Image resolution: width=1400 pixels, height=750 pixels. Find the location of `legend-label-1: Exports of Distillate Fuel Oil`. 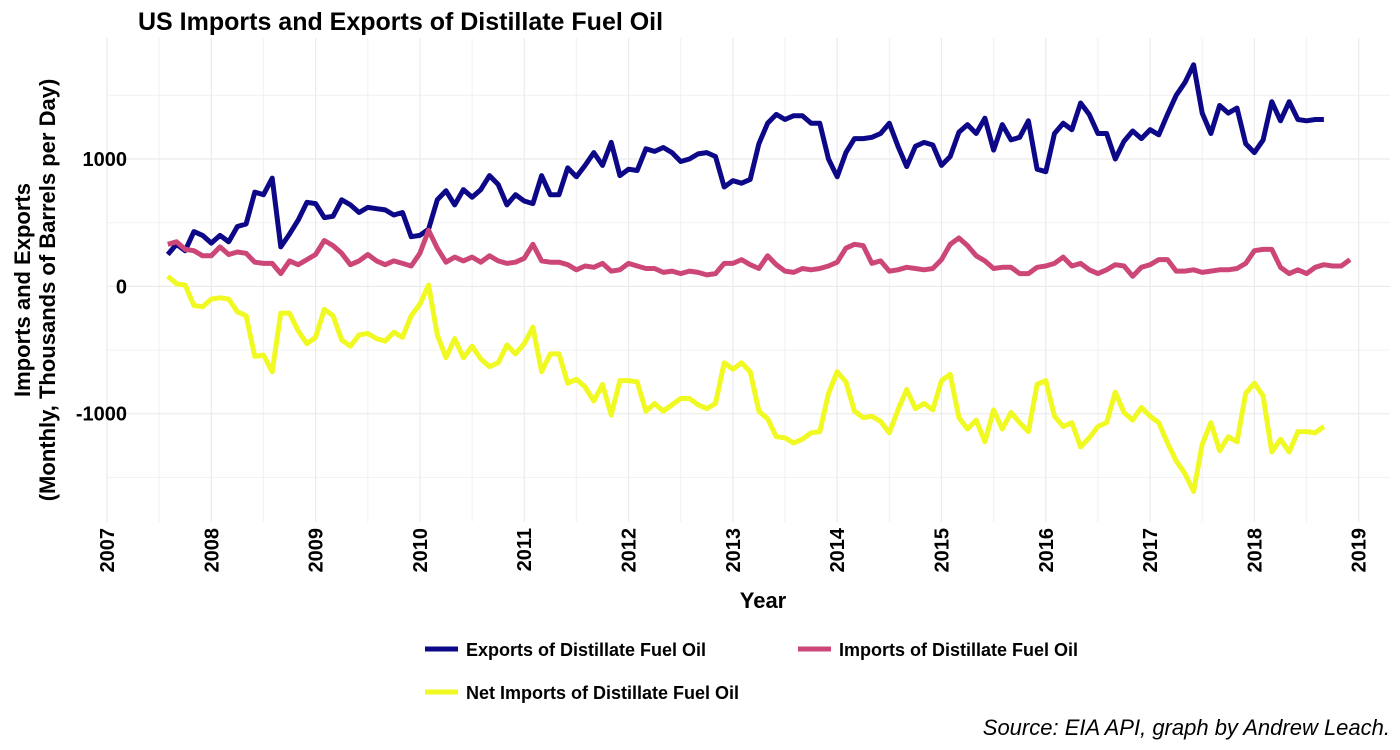

legend-label-1: Exports of Distillate Fuel Oil is located at coordinates (586, 650).